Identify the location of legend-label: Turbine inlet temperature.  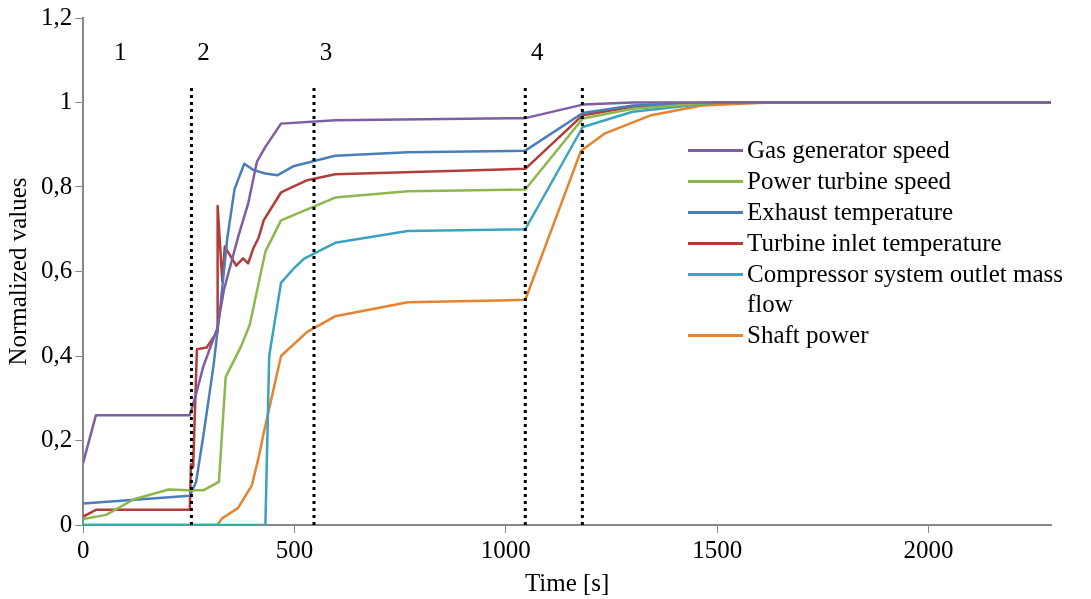
(874, 243).